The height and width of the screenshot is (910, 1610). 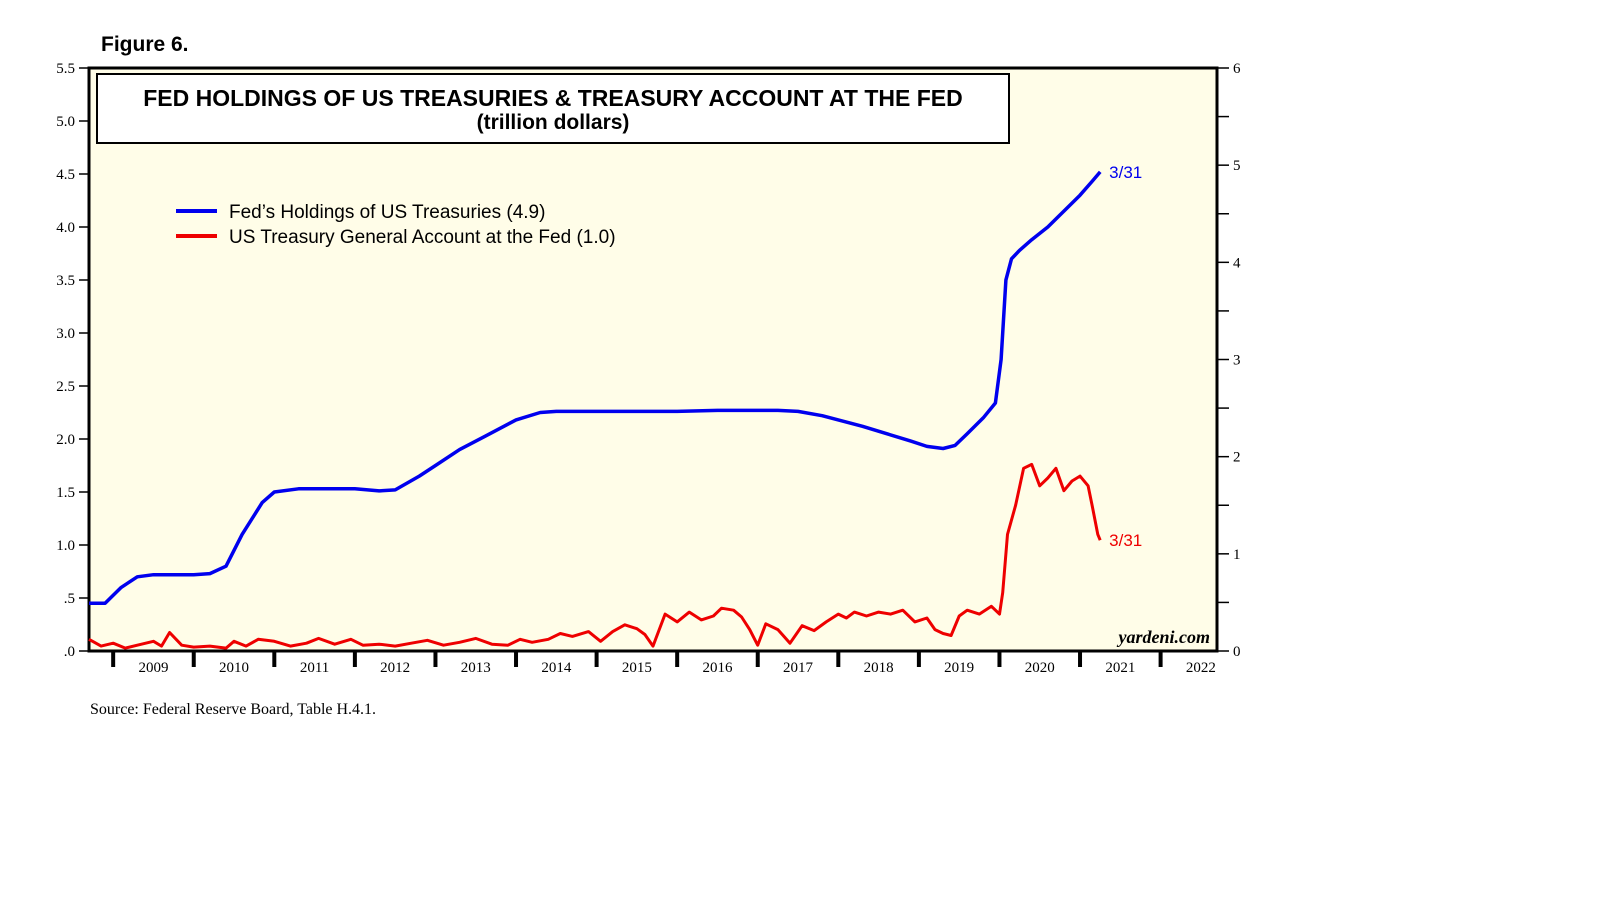 What do you see at coordinates (1237, 166) in the screenshot?
I see `right-tick-label: 5` at bounding box center [1237, 166].